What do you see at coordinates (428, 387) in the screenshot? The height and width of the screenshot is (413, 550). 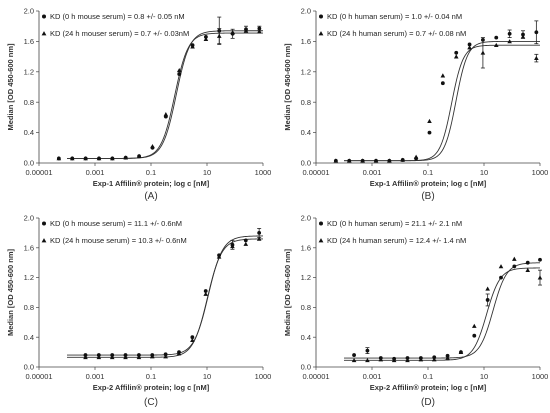 I see `x-axis-label: Exp-2 Affilin® protein; log c [nM]` at bounding box center [428, 387].